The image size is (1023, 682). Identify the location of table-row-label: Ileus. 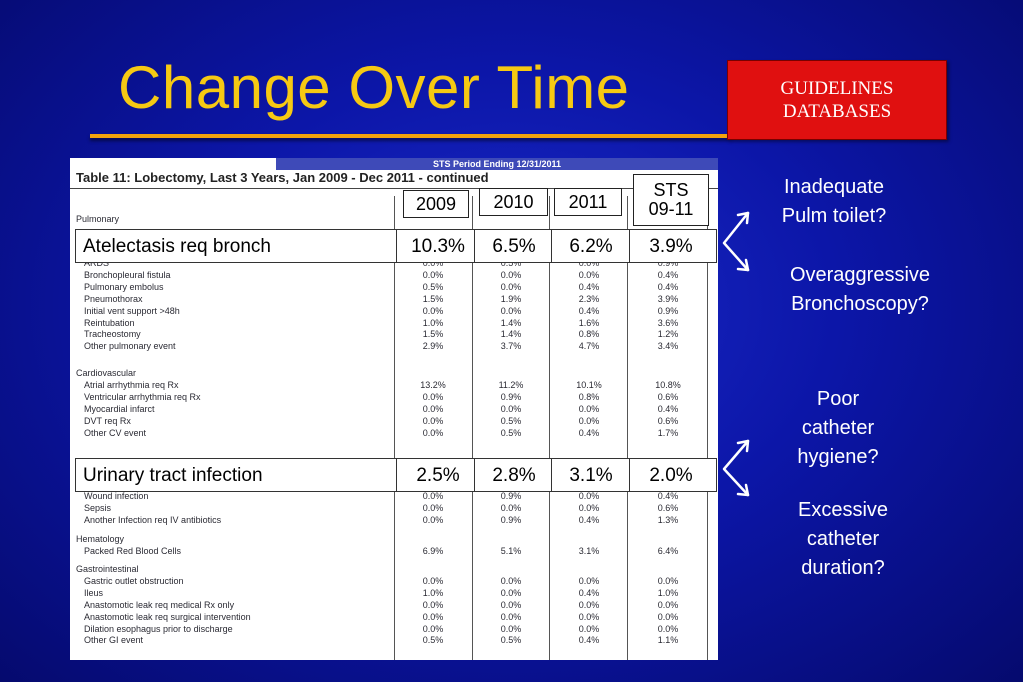
(94, 592).